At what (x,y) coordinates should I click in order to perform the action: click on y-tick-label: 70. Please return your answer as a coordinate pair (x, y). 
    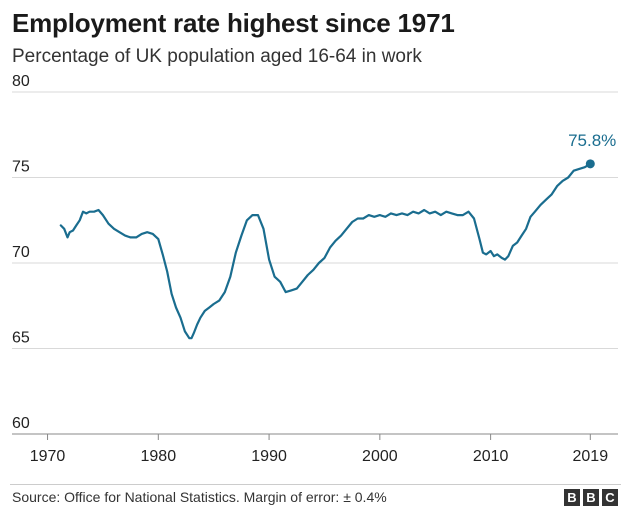
    Looking at the image, I should click on (21, 252).